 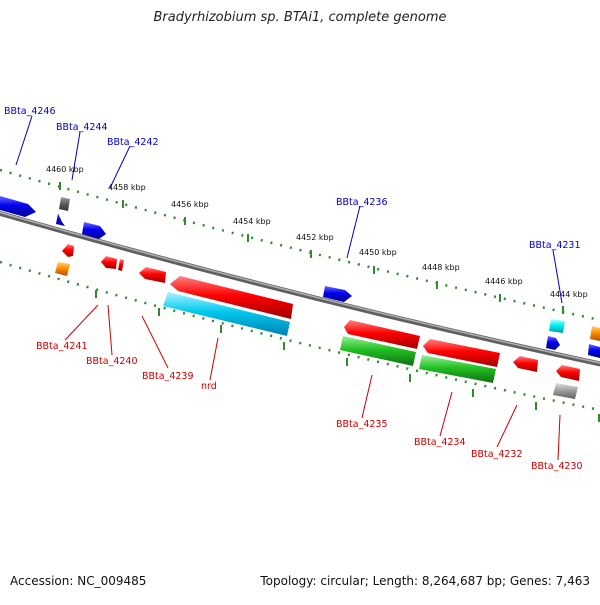 I want to click on scale-label: 4454 kbp, so click(x=252, y=221).